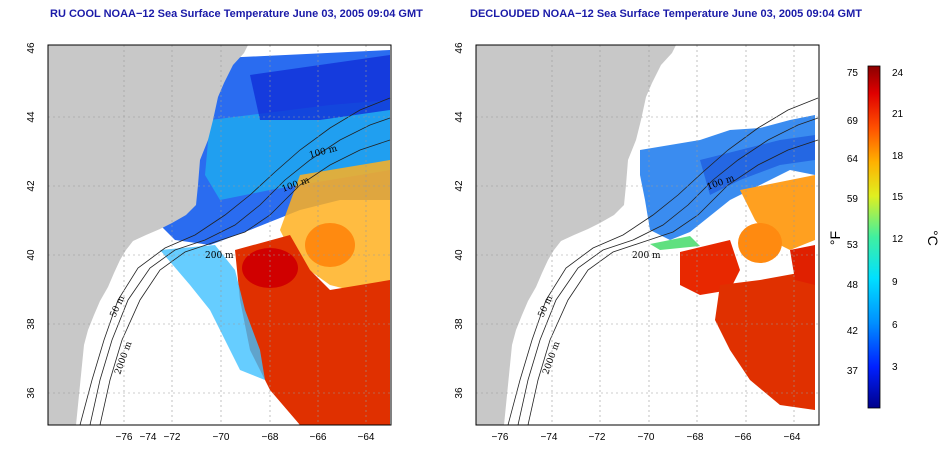 The image size is (950, 475). Describe the element at coordinates (31, 255) in the screenshot. I see `left-y-tick-label: 40` at that location.